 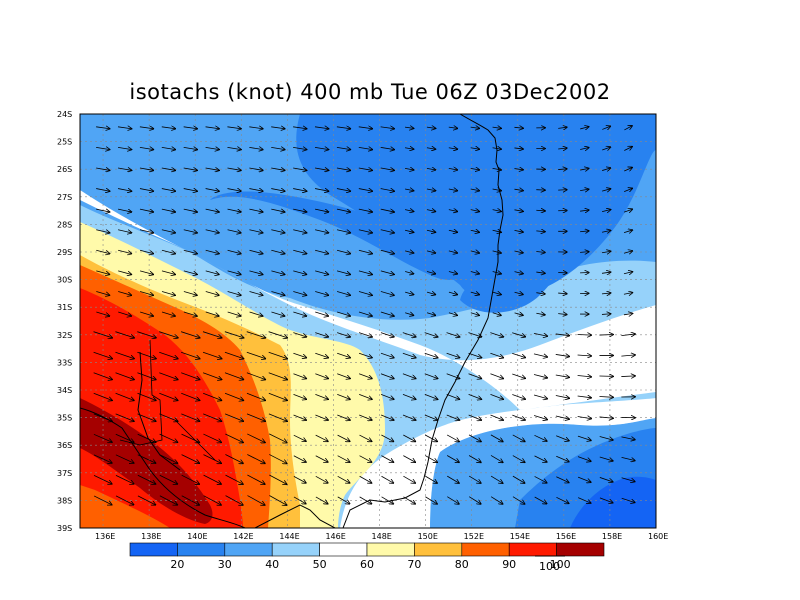 I want to click on lat-tick-label: 34S, so click(x=64, y=390).